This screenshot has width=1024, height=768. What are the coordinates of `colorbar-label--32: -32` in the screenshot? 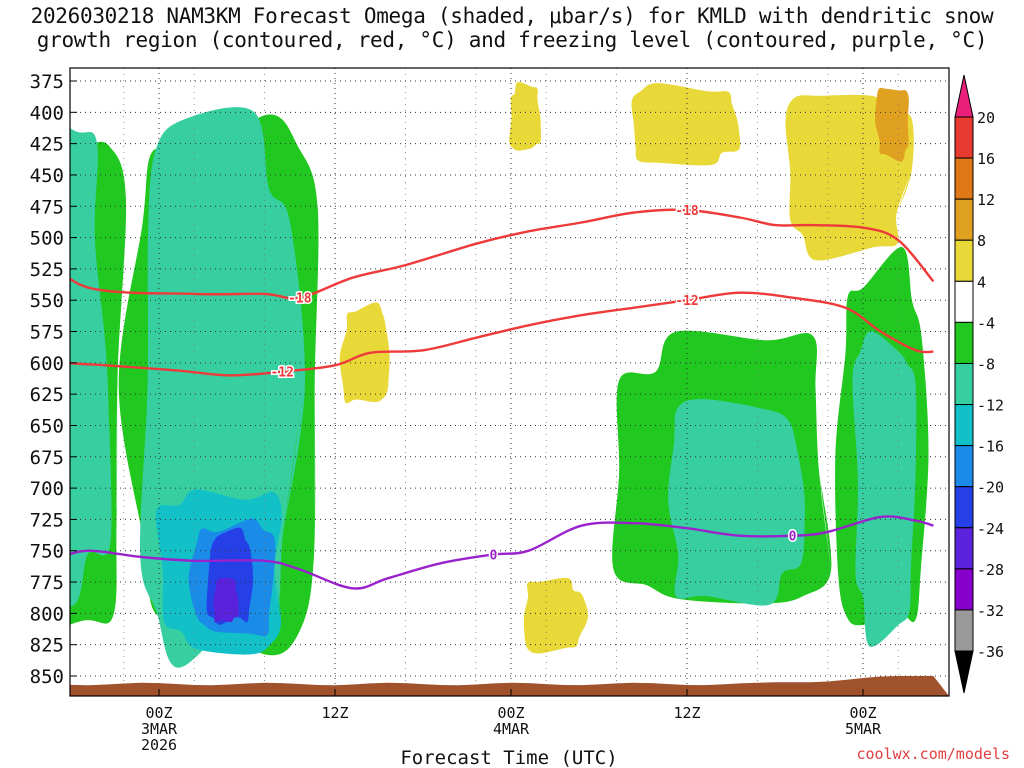 It's located at (990, 611).